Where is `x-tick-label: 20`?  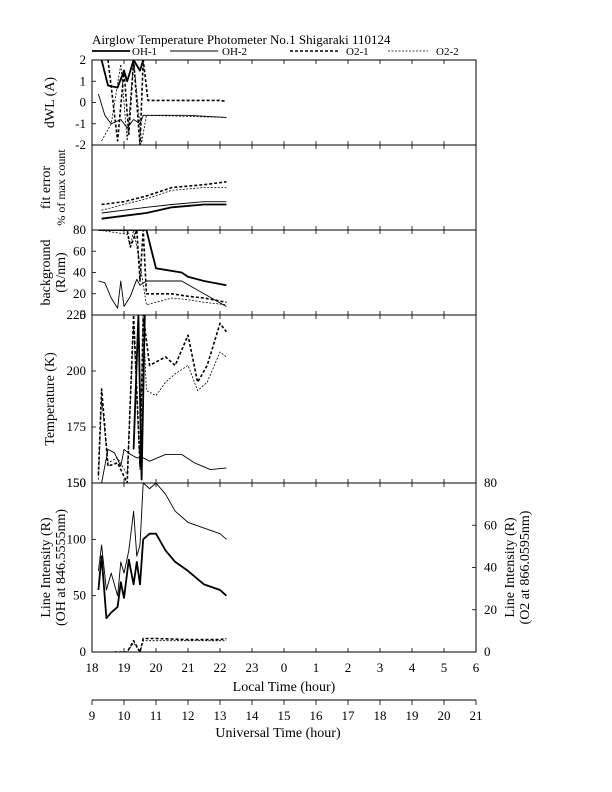 x-tick-label: 20 is located at coordinates (156, 667).